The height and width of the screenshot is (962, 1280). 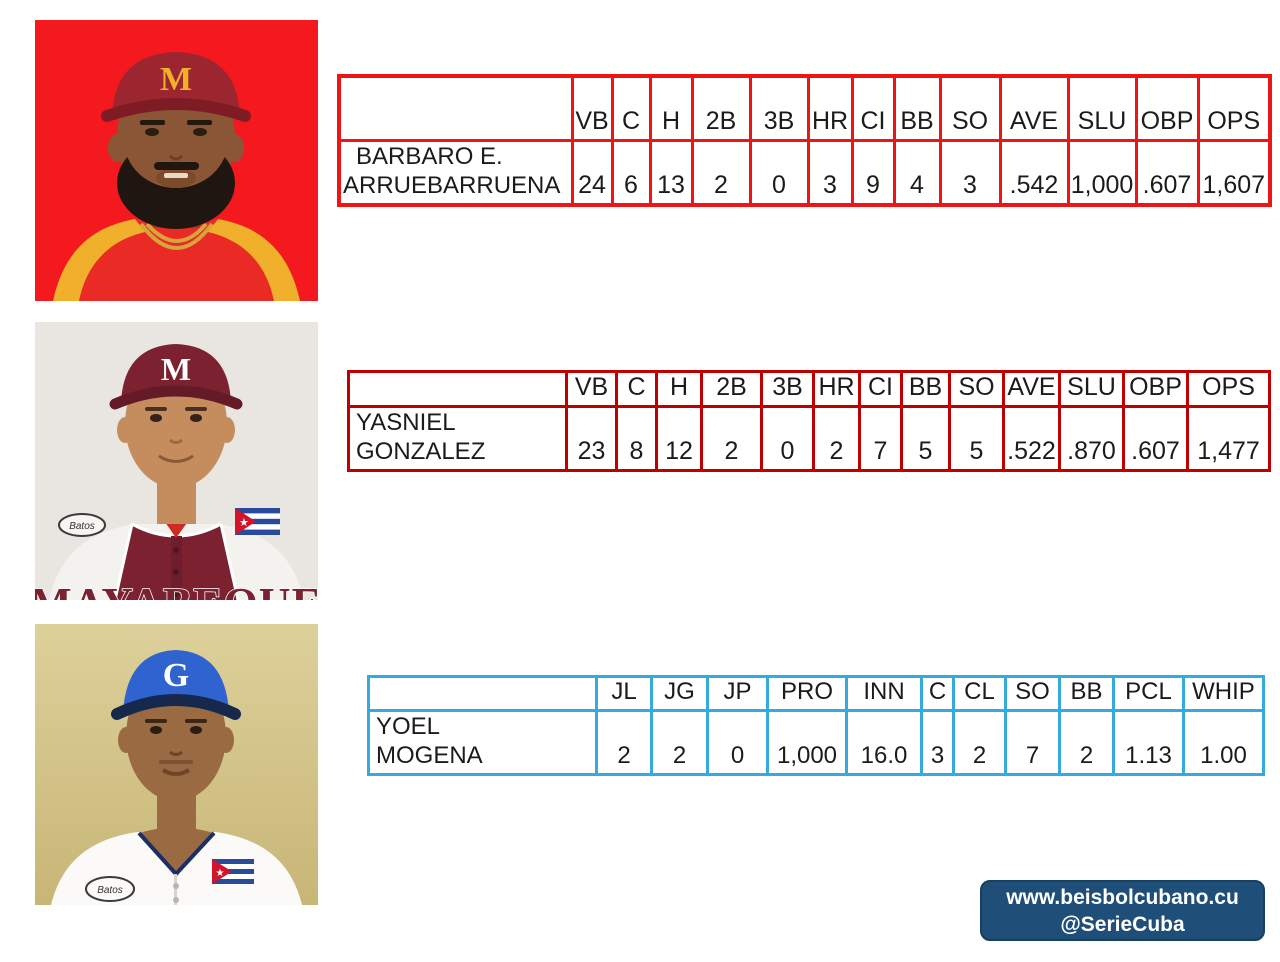 What do you see at coordinates (592, 108) in the screenshot?
I see `stat-header-cell: VB` at bounding box center [592, 108].